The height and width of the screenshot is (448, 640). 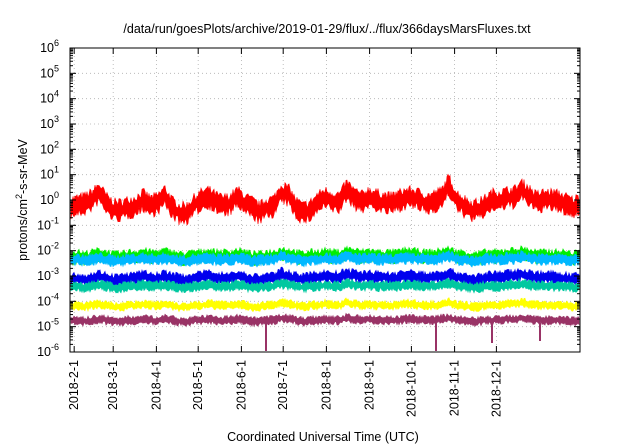 What do you see at coordinates (370, 385) in the screenshot?
I see `x-tick-label: 2018-9-1` at bounding box center [370, 385].